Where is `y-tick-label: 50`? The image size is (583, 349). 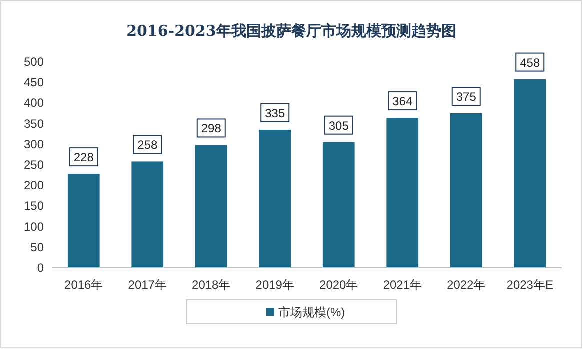
y-tick-label: 50 is located at coordinates (37, 247).